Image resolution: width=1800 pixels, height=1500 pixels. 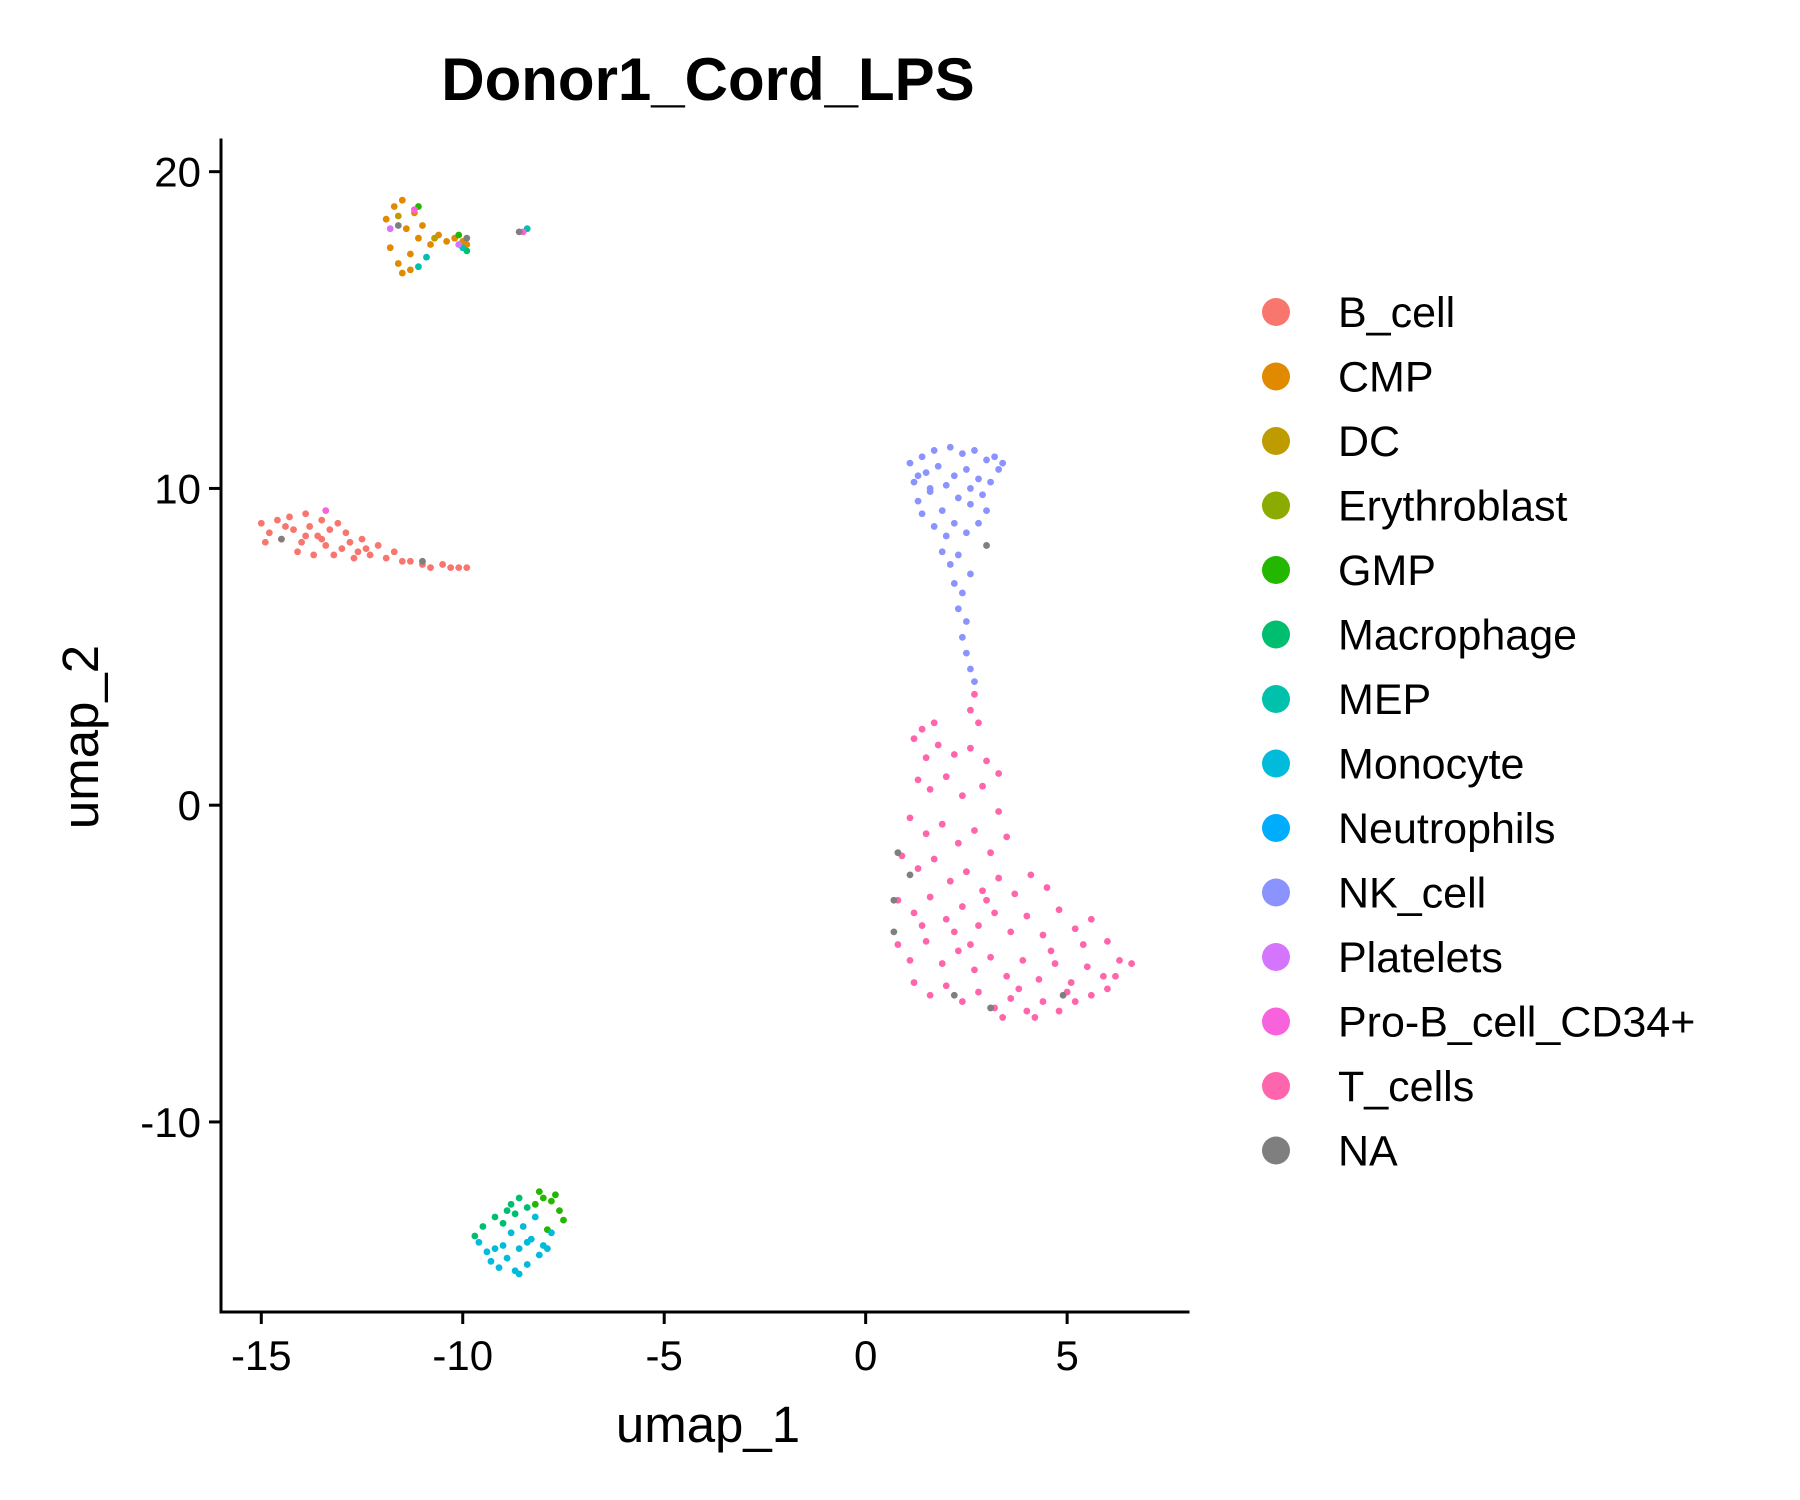 I want to click on legend-label-mep: MEP, so click(x=1384, y=700).